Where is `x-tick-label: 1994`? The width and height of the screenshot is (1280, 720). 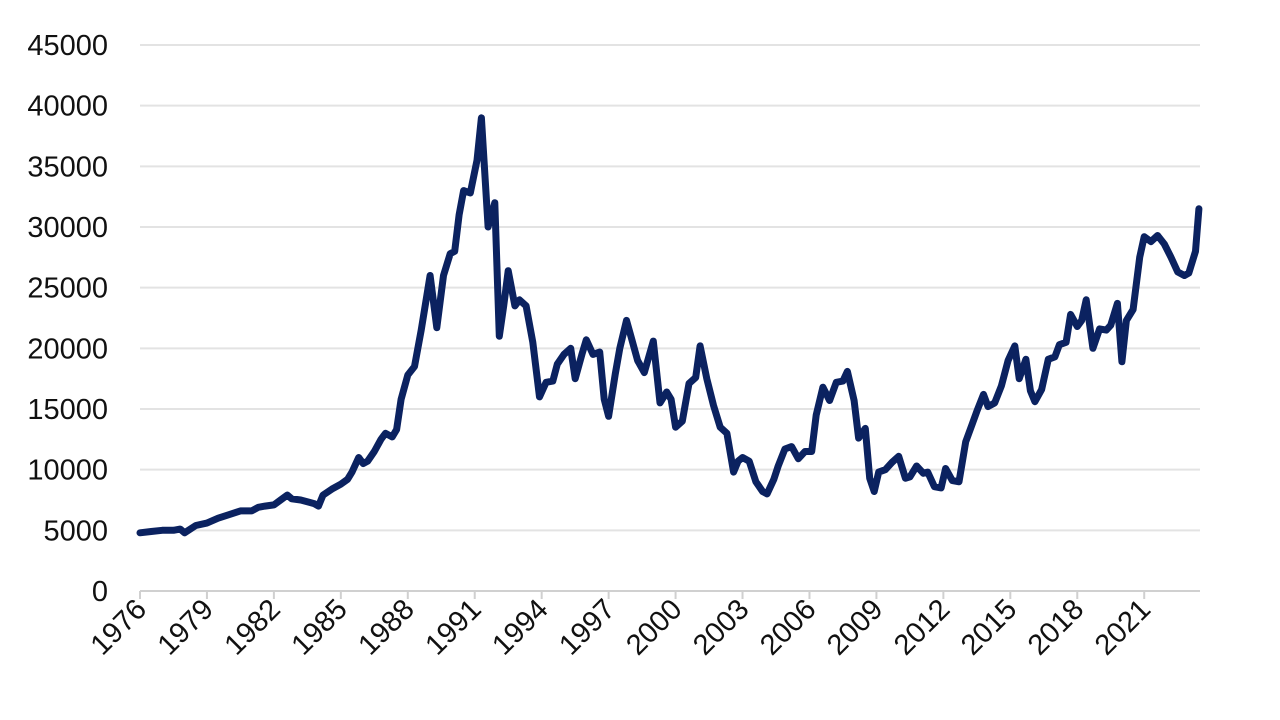 x-tick-label: 1994 is located at coordinates (520, 627).